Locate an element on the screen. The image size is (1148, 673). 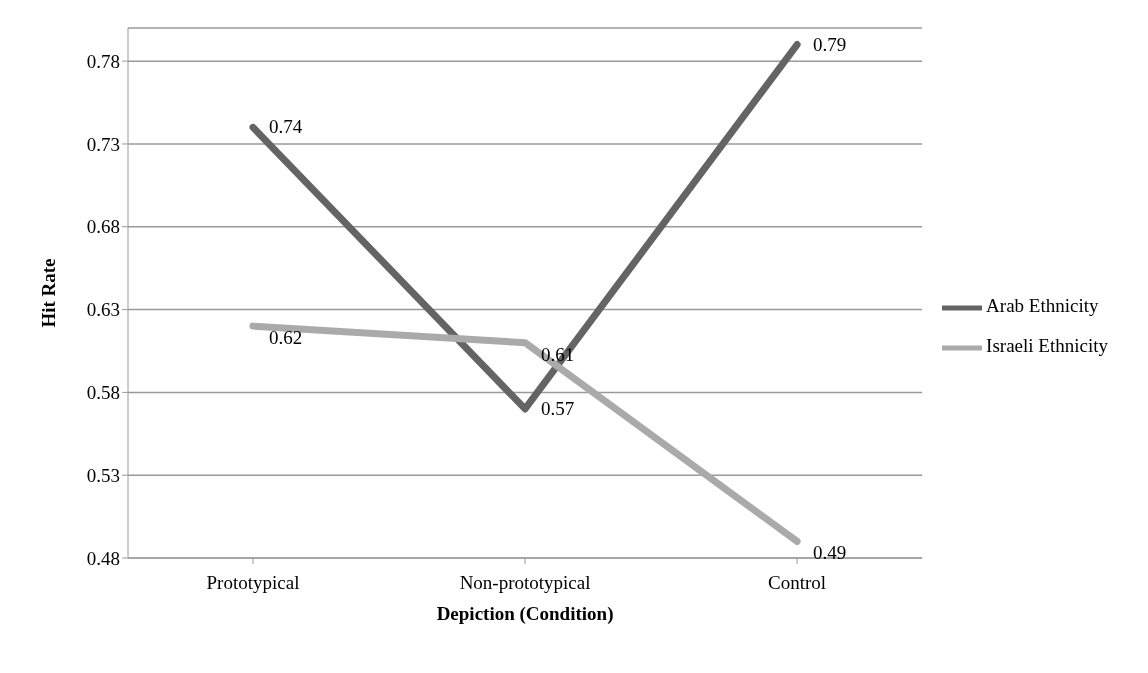
y-tick-label: 0.48 is located at coordinates (103, 558).